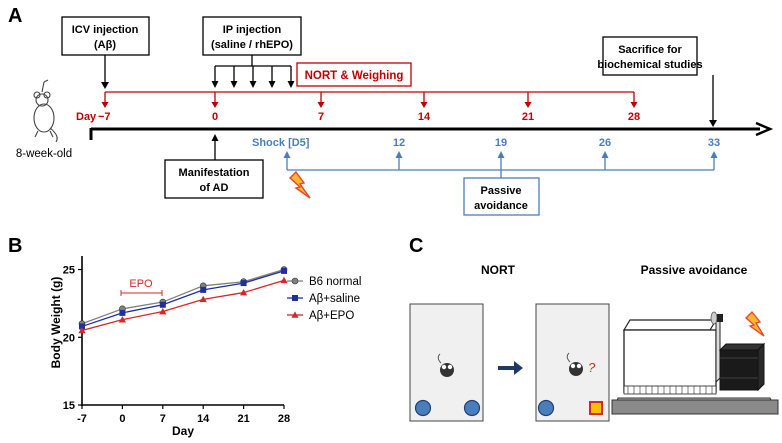  What do you see at coordinates (243, 419) in the screenshot?
I see `x-tick-label: 21` at bounding box center [243, 419].